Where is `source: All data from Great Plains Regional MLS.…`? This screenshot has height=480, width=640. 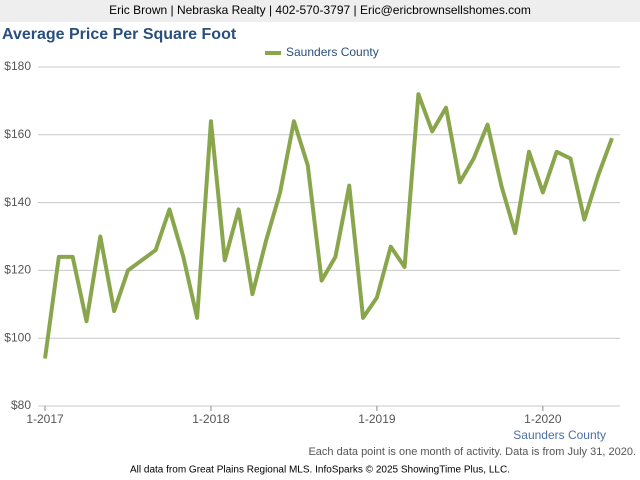 source: All data from Great Plains Regional MLS.… is located at coordinates (320, 470).